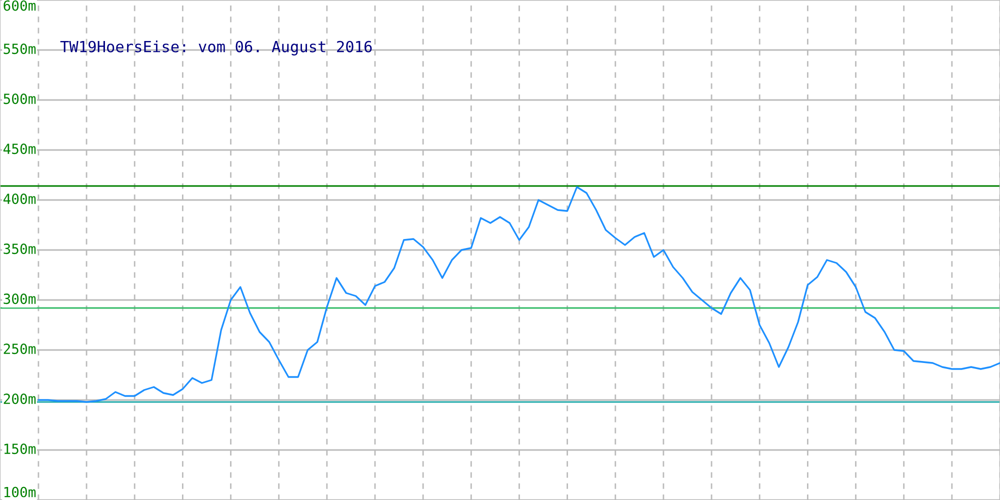 The image size is (1000, 500). What do you see at coordinates (20, 349) in the screenshot?
I see `y-tick-label: 250m` at bounding box center [20, 349].